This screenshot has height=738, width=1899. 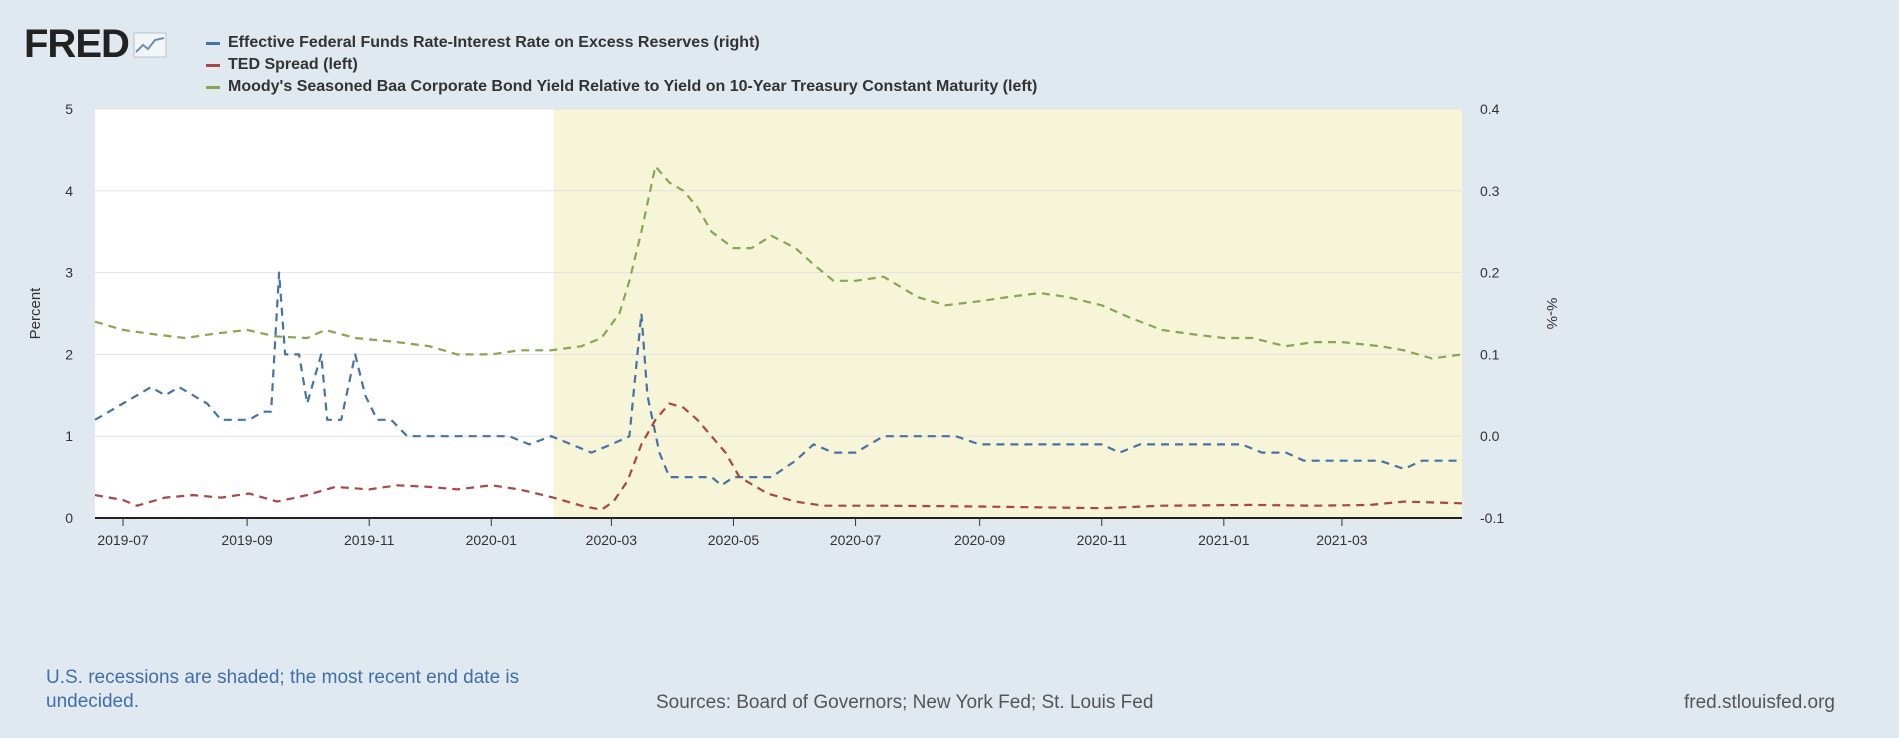 I want to click on legend-label: TED Spread (left), so click(x=293, y=64).